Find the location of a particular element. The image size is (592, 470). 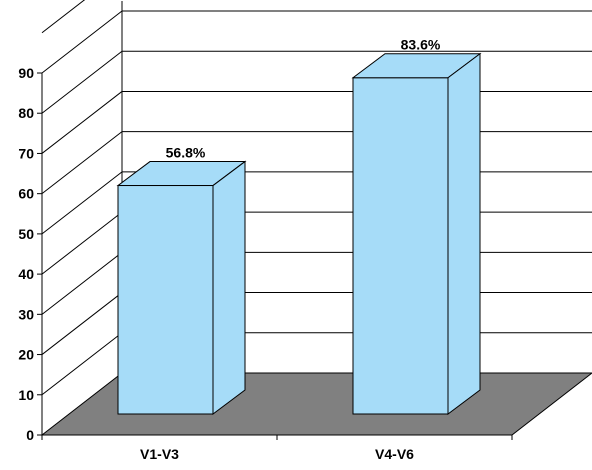

y-tick-label: 20 is located at coordinates (26, 355).